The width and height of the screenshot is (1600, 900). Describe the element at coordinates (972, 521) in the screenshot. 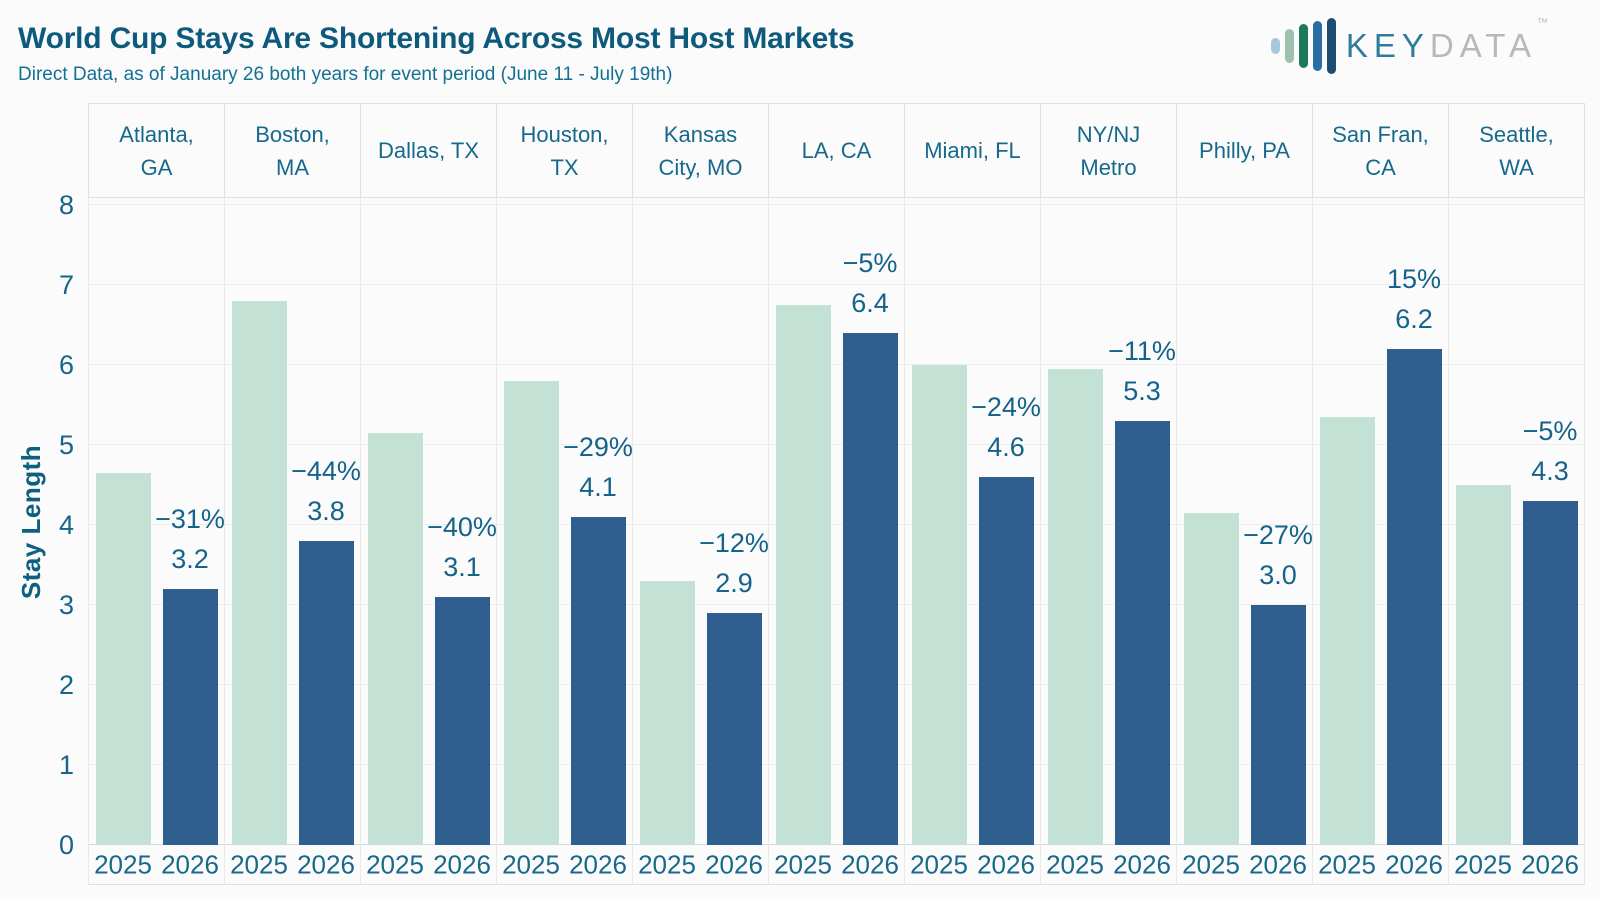

I see `bar-group-6: −24% 4.6` at that location.